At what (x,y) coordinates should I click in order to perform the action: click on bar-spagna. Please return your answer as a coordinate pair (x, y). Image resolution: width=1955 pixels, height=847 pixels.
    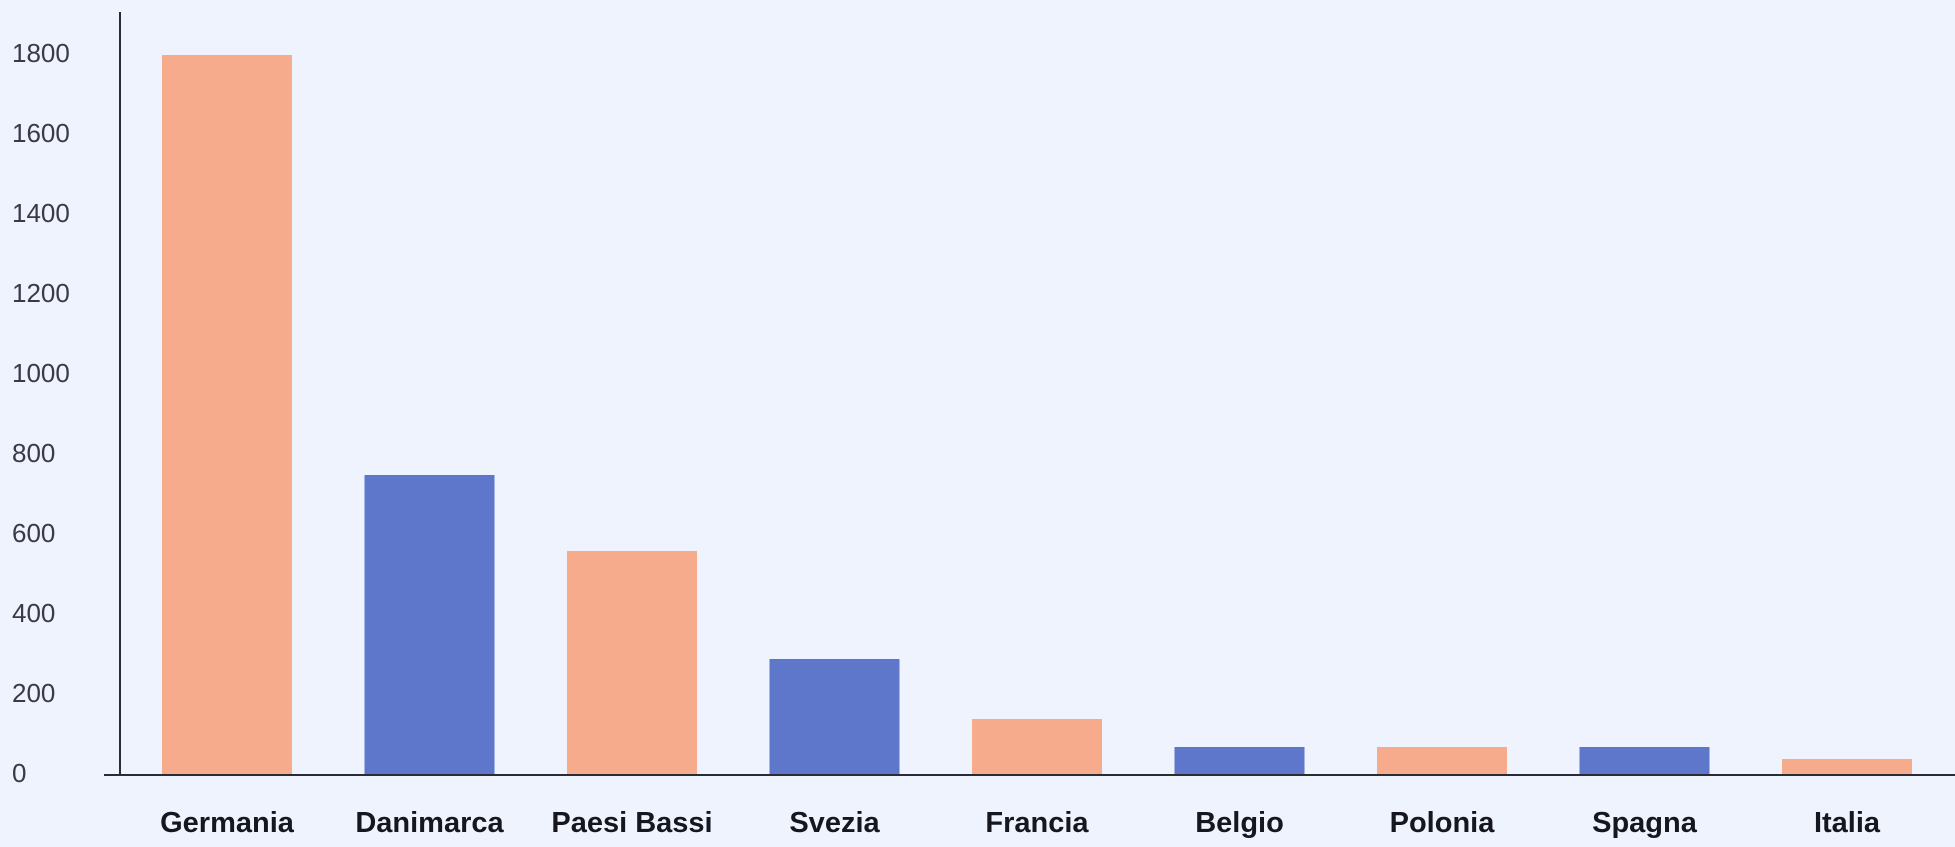
    Looking at the image, I should click on (1644, 761).